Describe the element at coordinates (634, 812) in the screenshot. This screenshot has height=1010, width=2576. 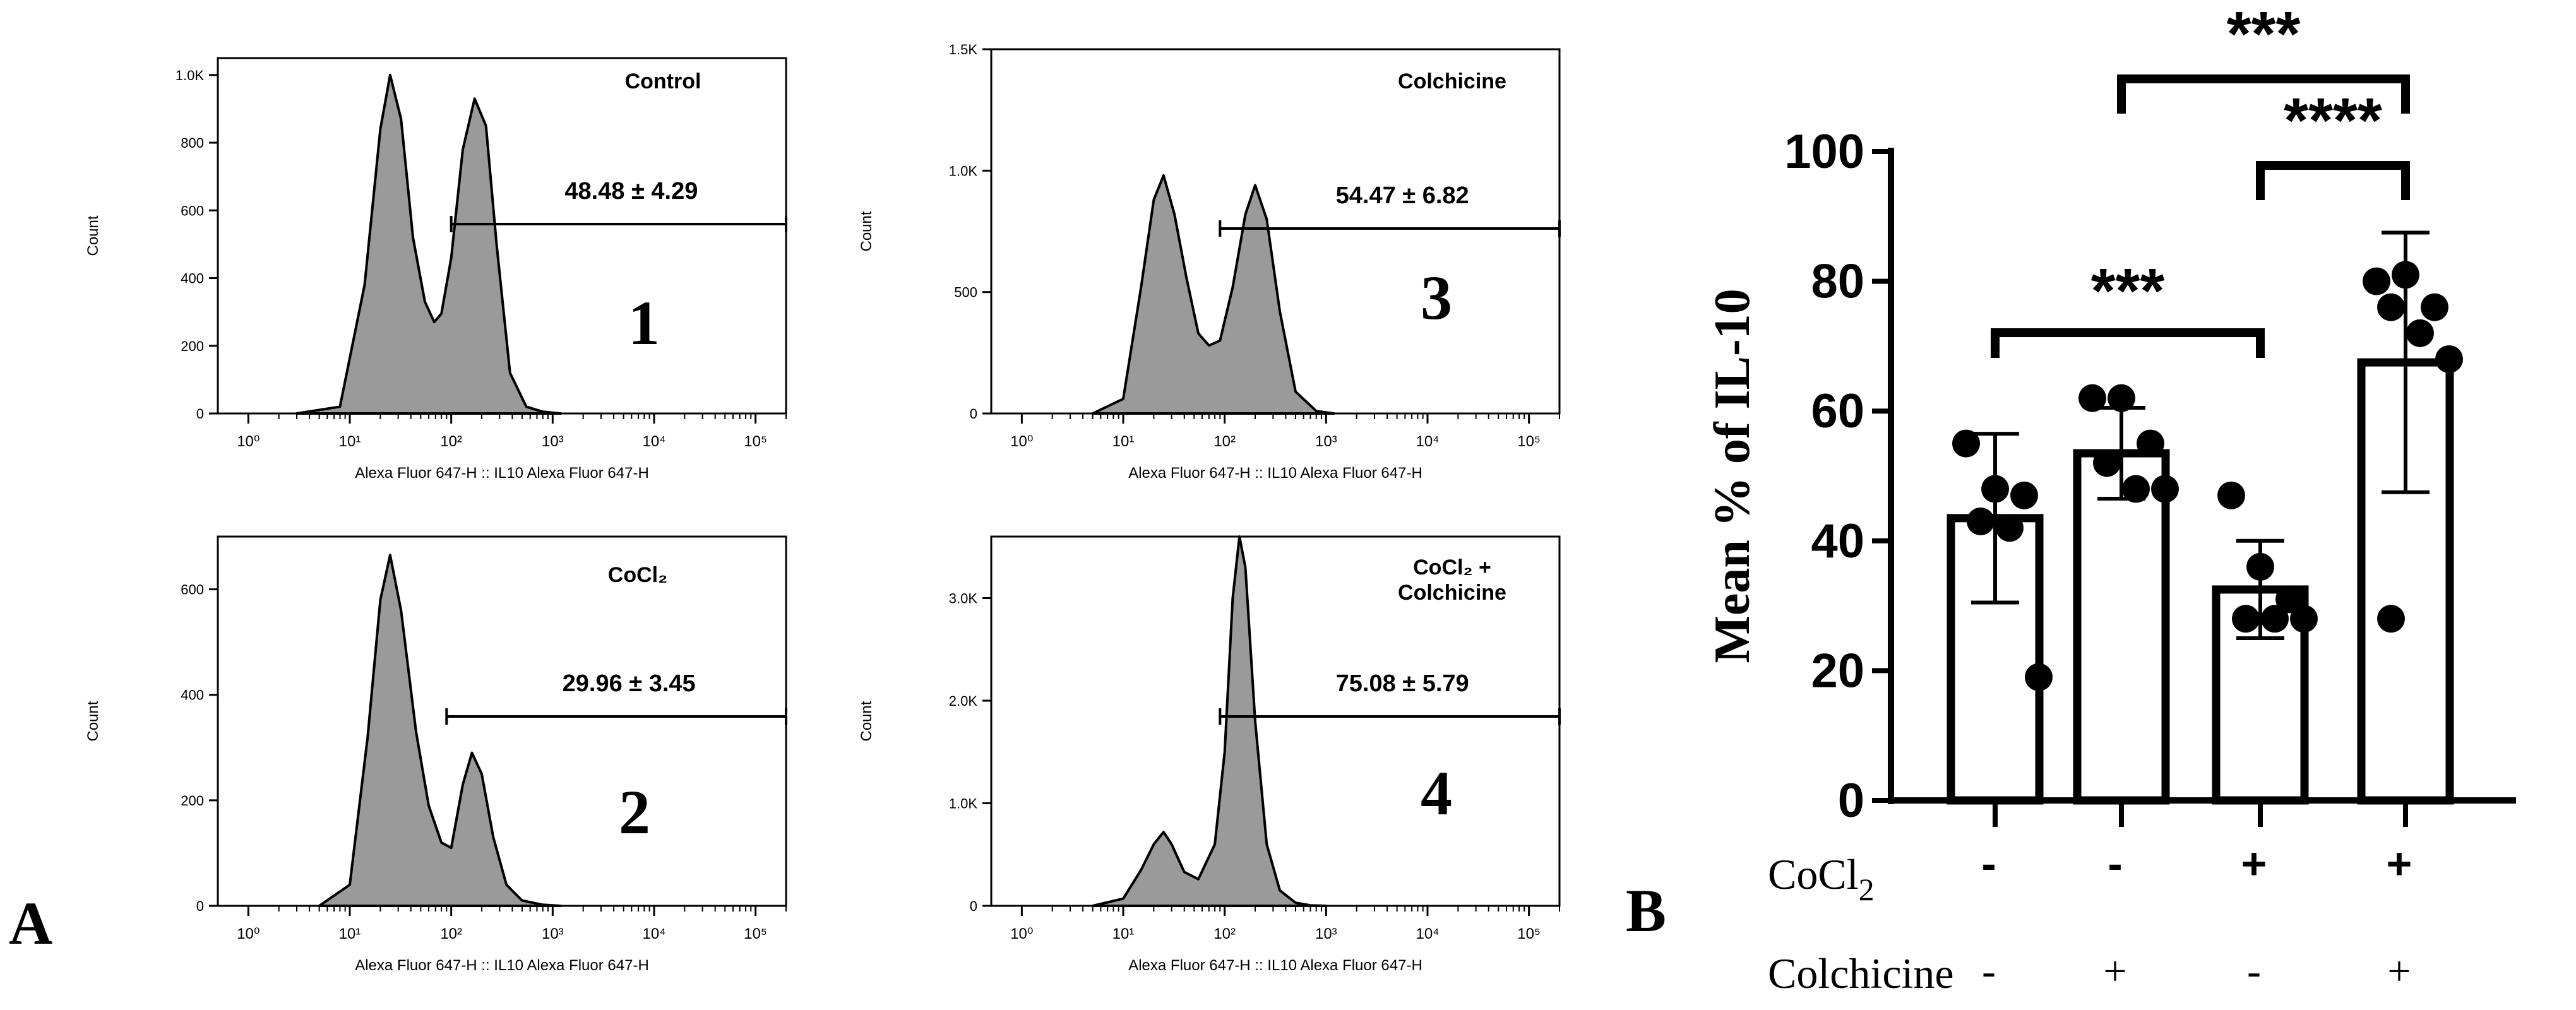
I see `panel-number: 2` at that location.